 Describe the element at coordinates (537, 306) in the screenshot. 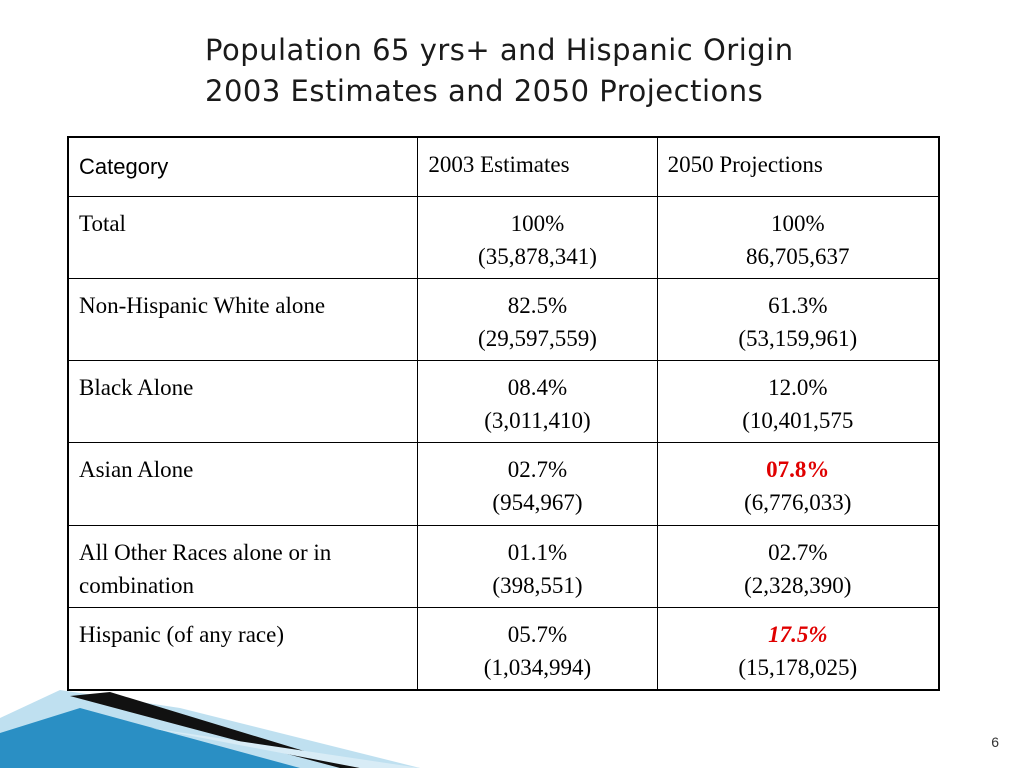

I see `cell-2003-pct: 82.5%` at that location.